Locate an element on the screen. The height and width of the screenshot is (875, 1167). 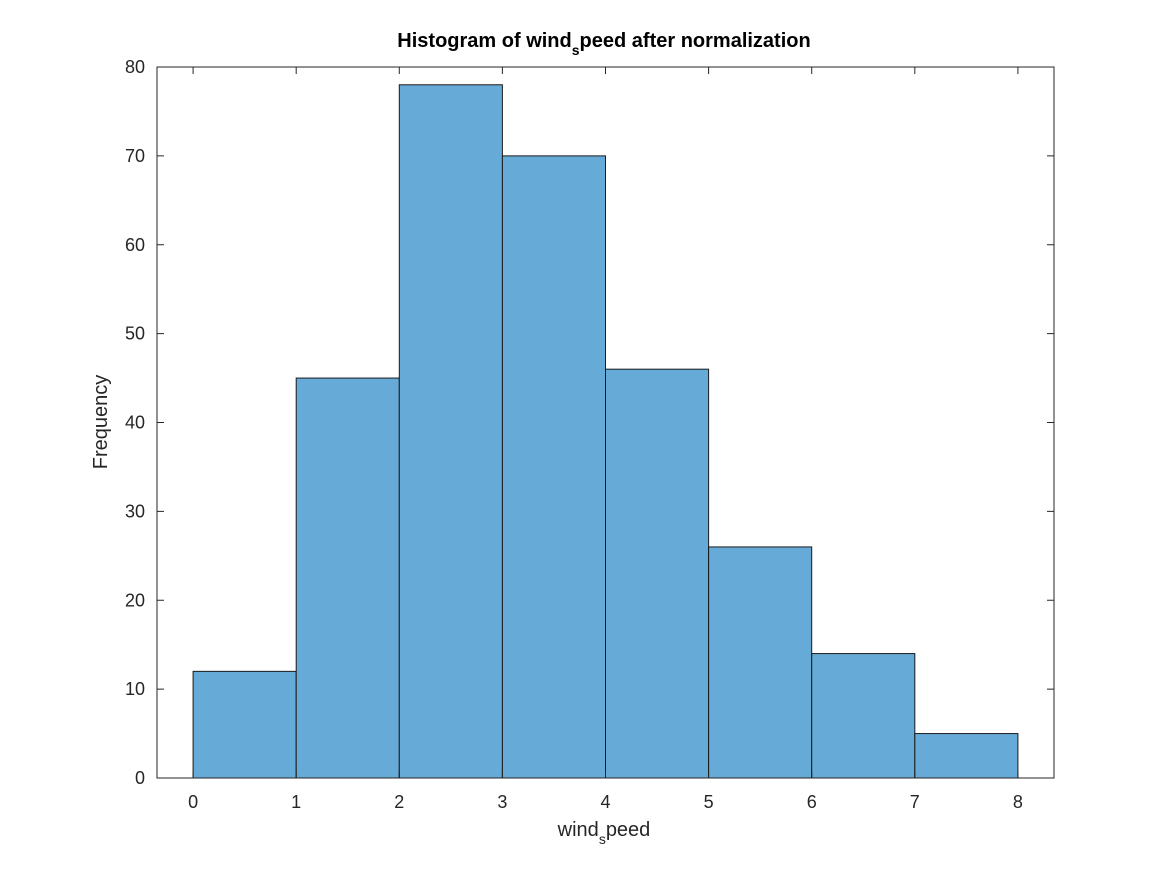
y-tick-label: 50 is located at coordinates (135, 334).